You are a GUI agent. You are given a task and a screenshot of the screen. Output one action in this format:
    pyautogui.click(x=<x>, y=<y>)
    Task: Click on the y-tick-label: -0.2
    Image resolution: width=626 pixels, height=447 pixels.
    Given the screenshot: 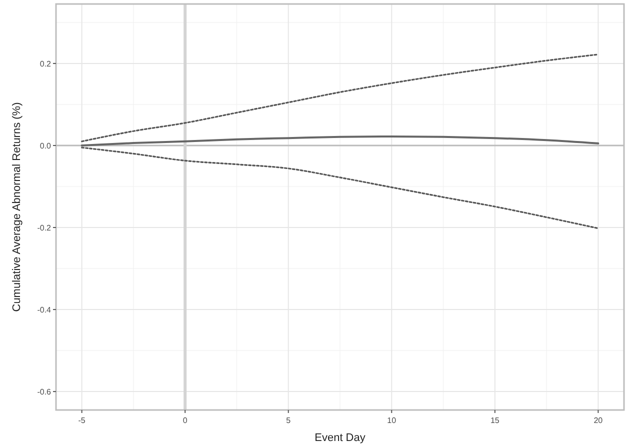 What is the action you would take?
    pyautogui.click(x=44, y=228)
    